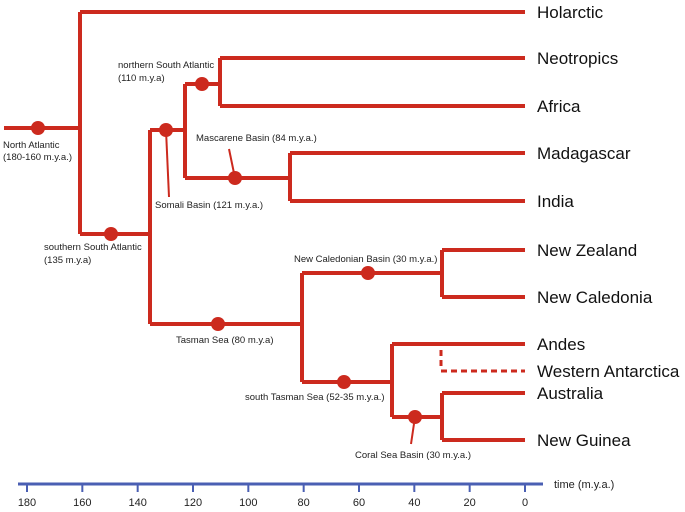 This screenshot has width=685, height=512. What do you see at coordinates (232, 163) in the screenshot?
I see `leader-mascarene-basin` at bounding box center [232, 163].